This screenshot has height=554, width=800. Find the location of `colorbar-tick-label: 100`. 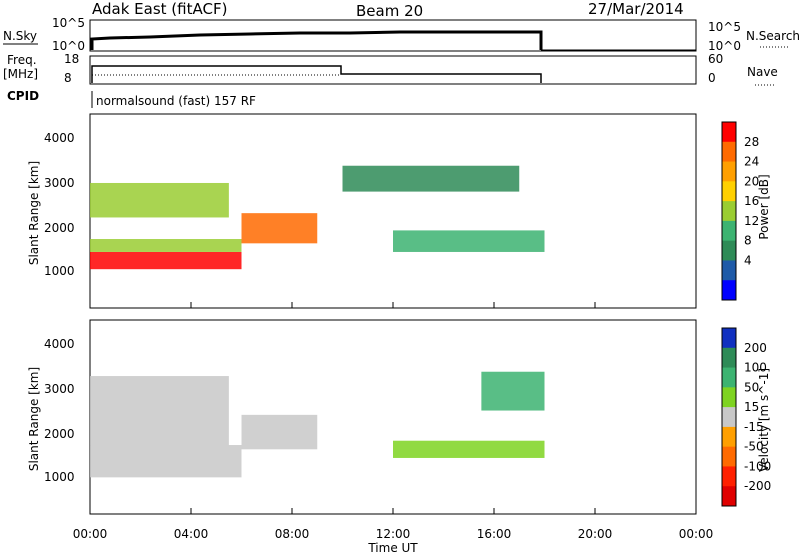

colorbar-tick-label: 100 is located at coordinates (755, 368).